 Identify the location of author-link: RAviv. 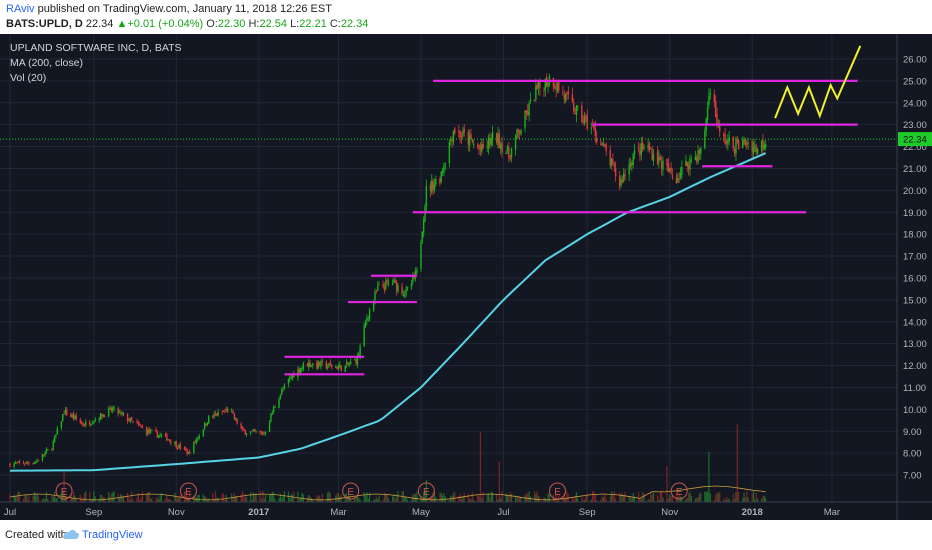
(20, 9).